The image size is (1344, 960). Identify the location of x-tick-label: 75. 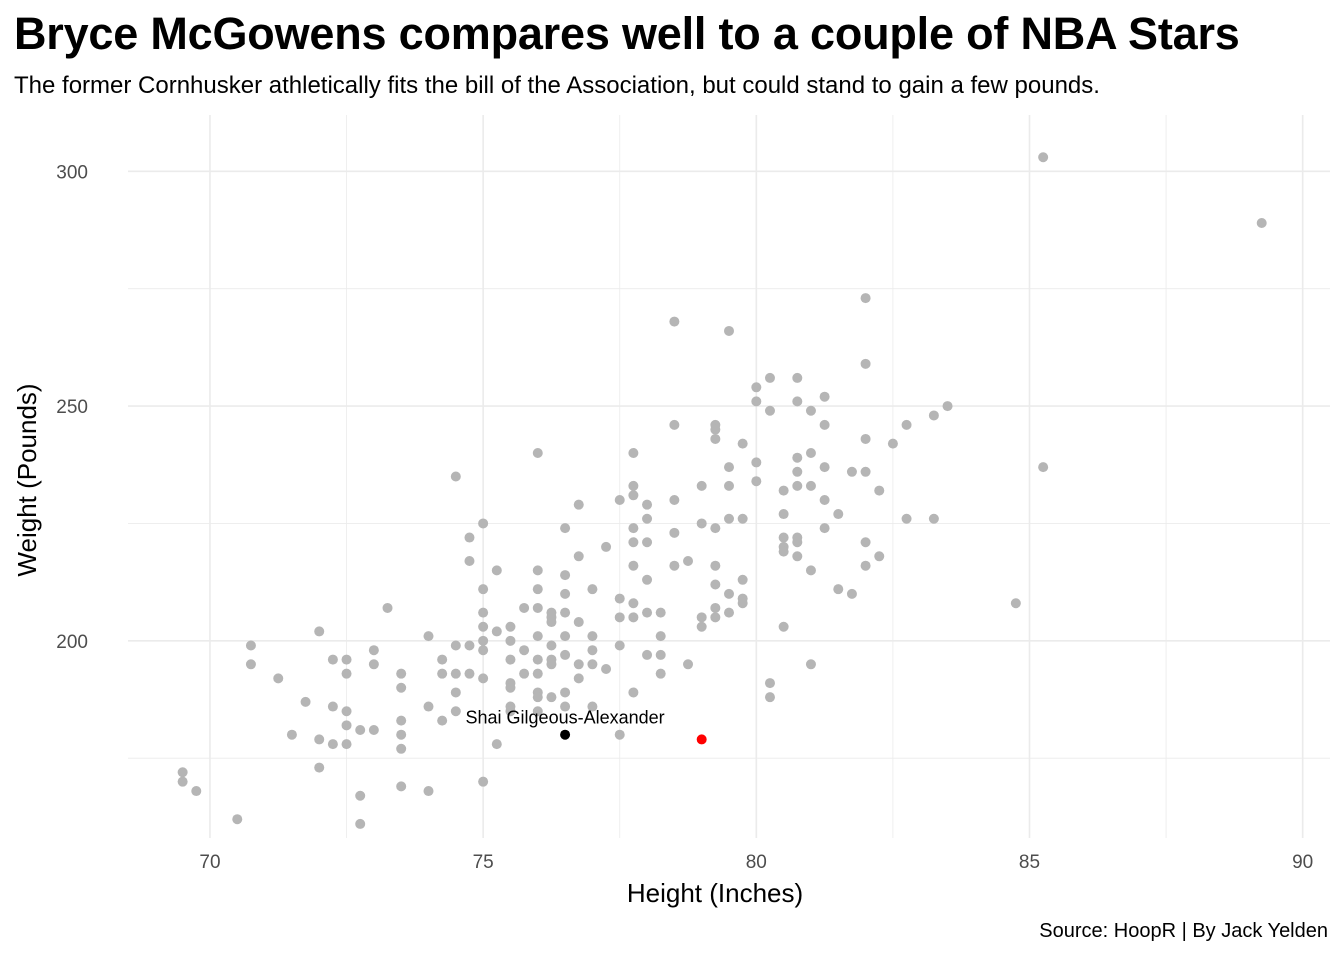
(483, 862).